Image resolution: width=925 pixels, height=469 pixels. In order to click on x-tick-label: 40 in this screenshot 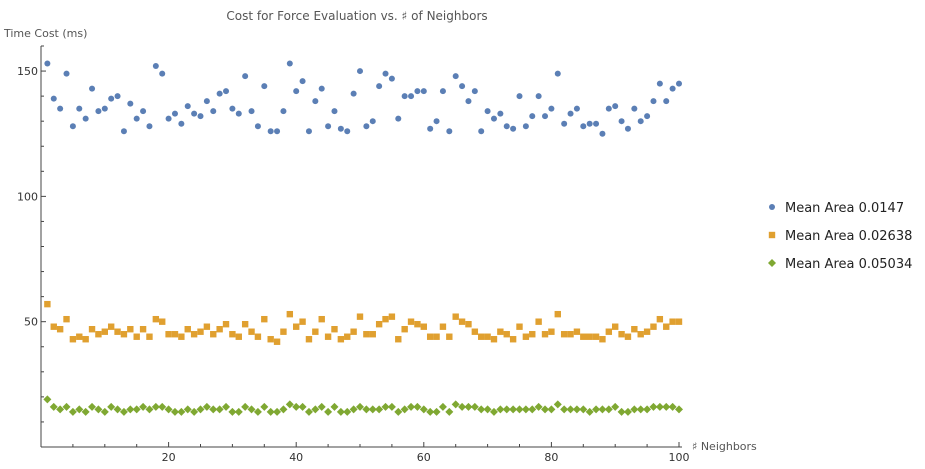, I will do `click(296, 457)`.